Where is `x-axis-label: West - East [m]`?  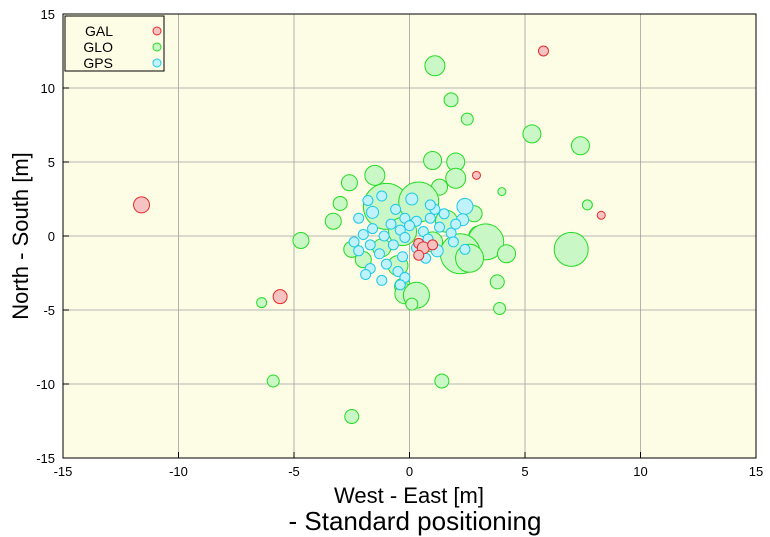
x-axis-label: West - East [m] is located at coordinates (409, 495).